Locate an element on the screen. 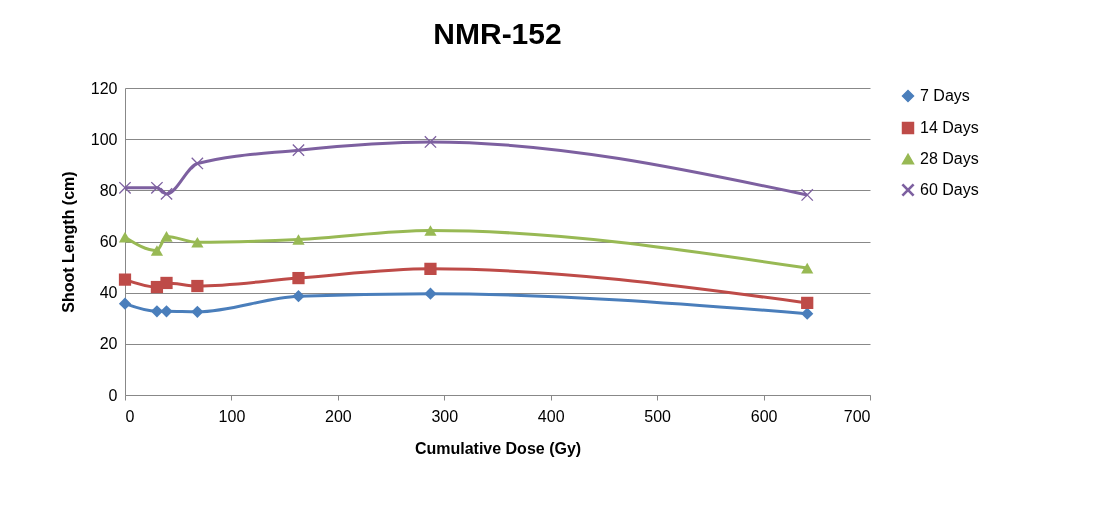 The height and width of the screenshot is (526, 1102). y-tick-label: 40 is located at coordinates (108, 293).